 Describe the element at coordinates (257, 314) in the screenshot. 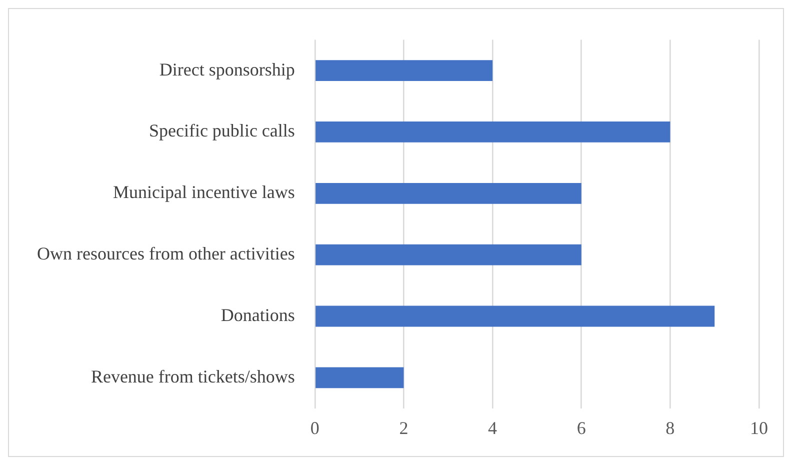

I see `y-tick-label: Donations` at that location.